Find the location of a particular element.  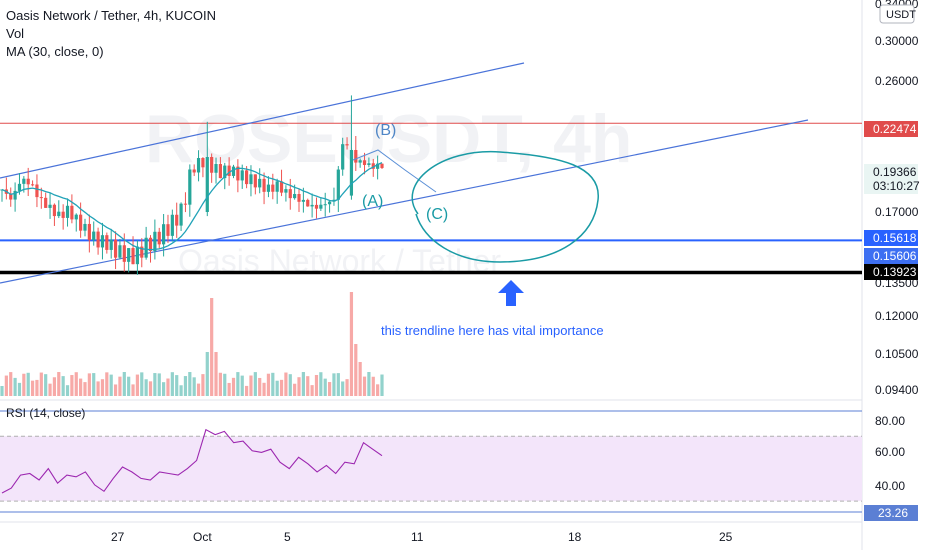

target-zone-ellipse is located at coordinates (505, 207).